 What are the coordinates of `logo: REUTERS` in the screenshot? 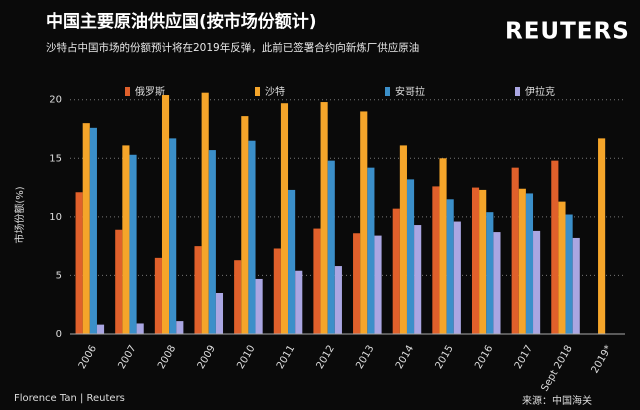 It's located at (567, 32).